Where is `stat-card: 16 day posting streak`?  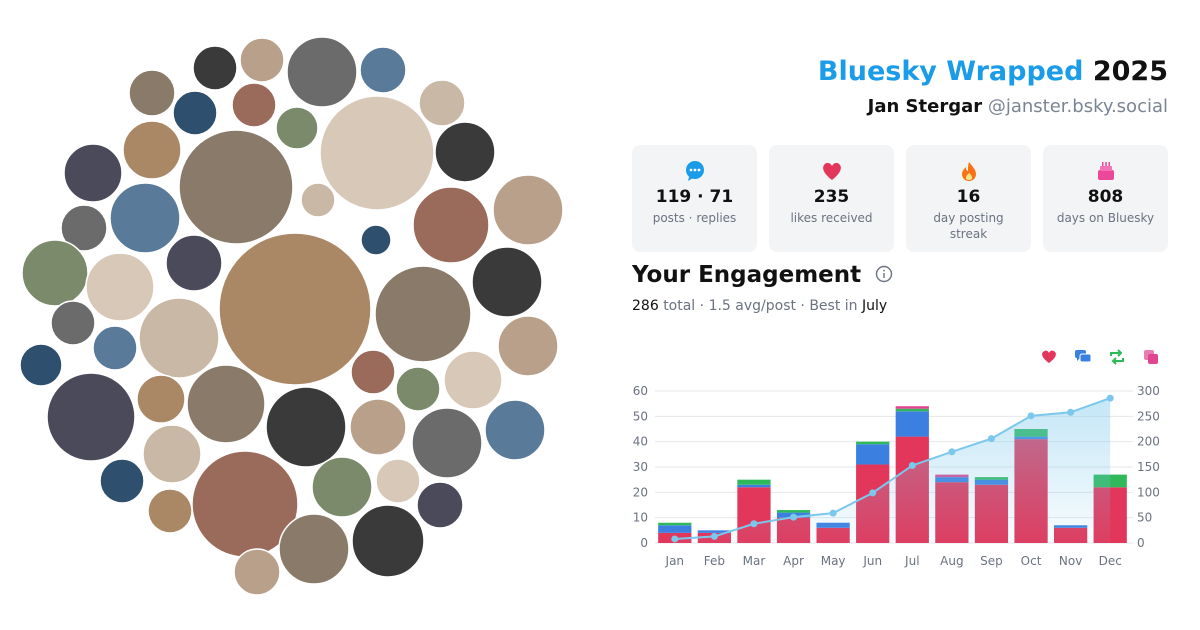 stat-card: 16 day posting streak is located at coordinates (968, 198).